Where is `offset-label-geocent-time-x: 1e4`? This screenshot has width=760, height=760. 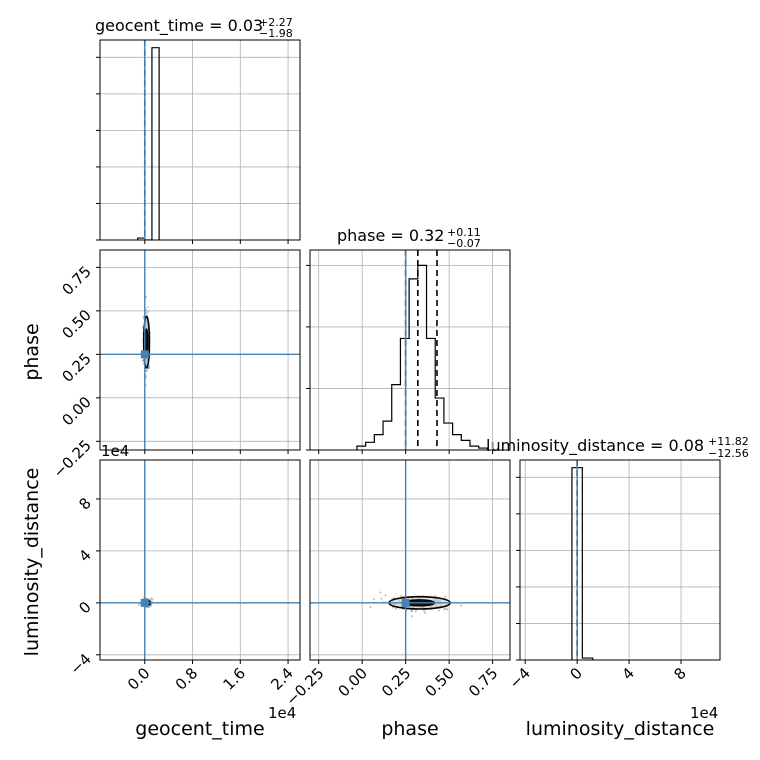
offset-label-geocent-time-x: 1e4 is located at coordinates (282, 713).